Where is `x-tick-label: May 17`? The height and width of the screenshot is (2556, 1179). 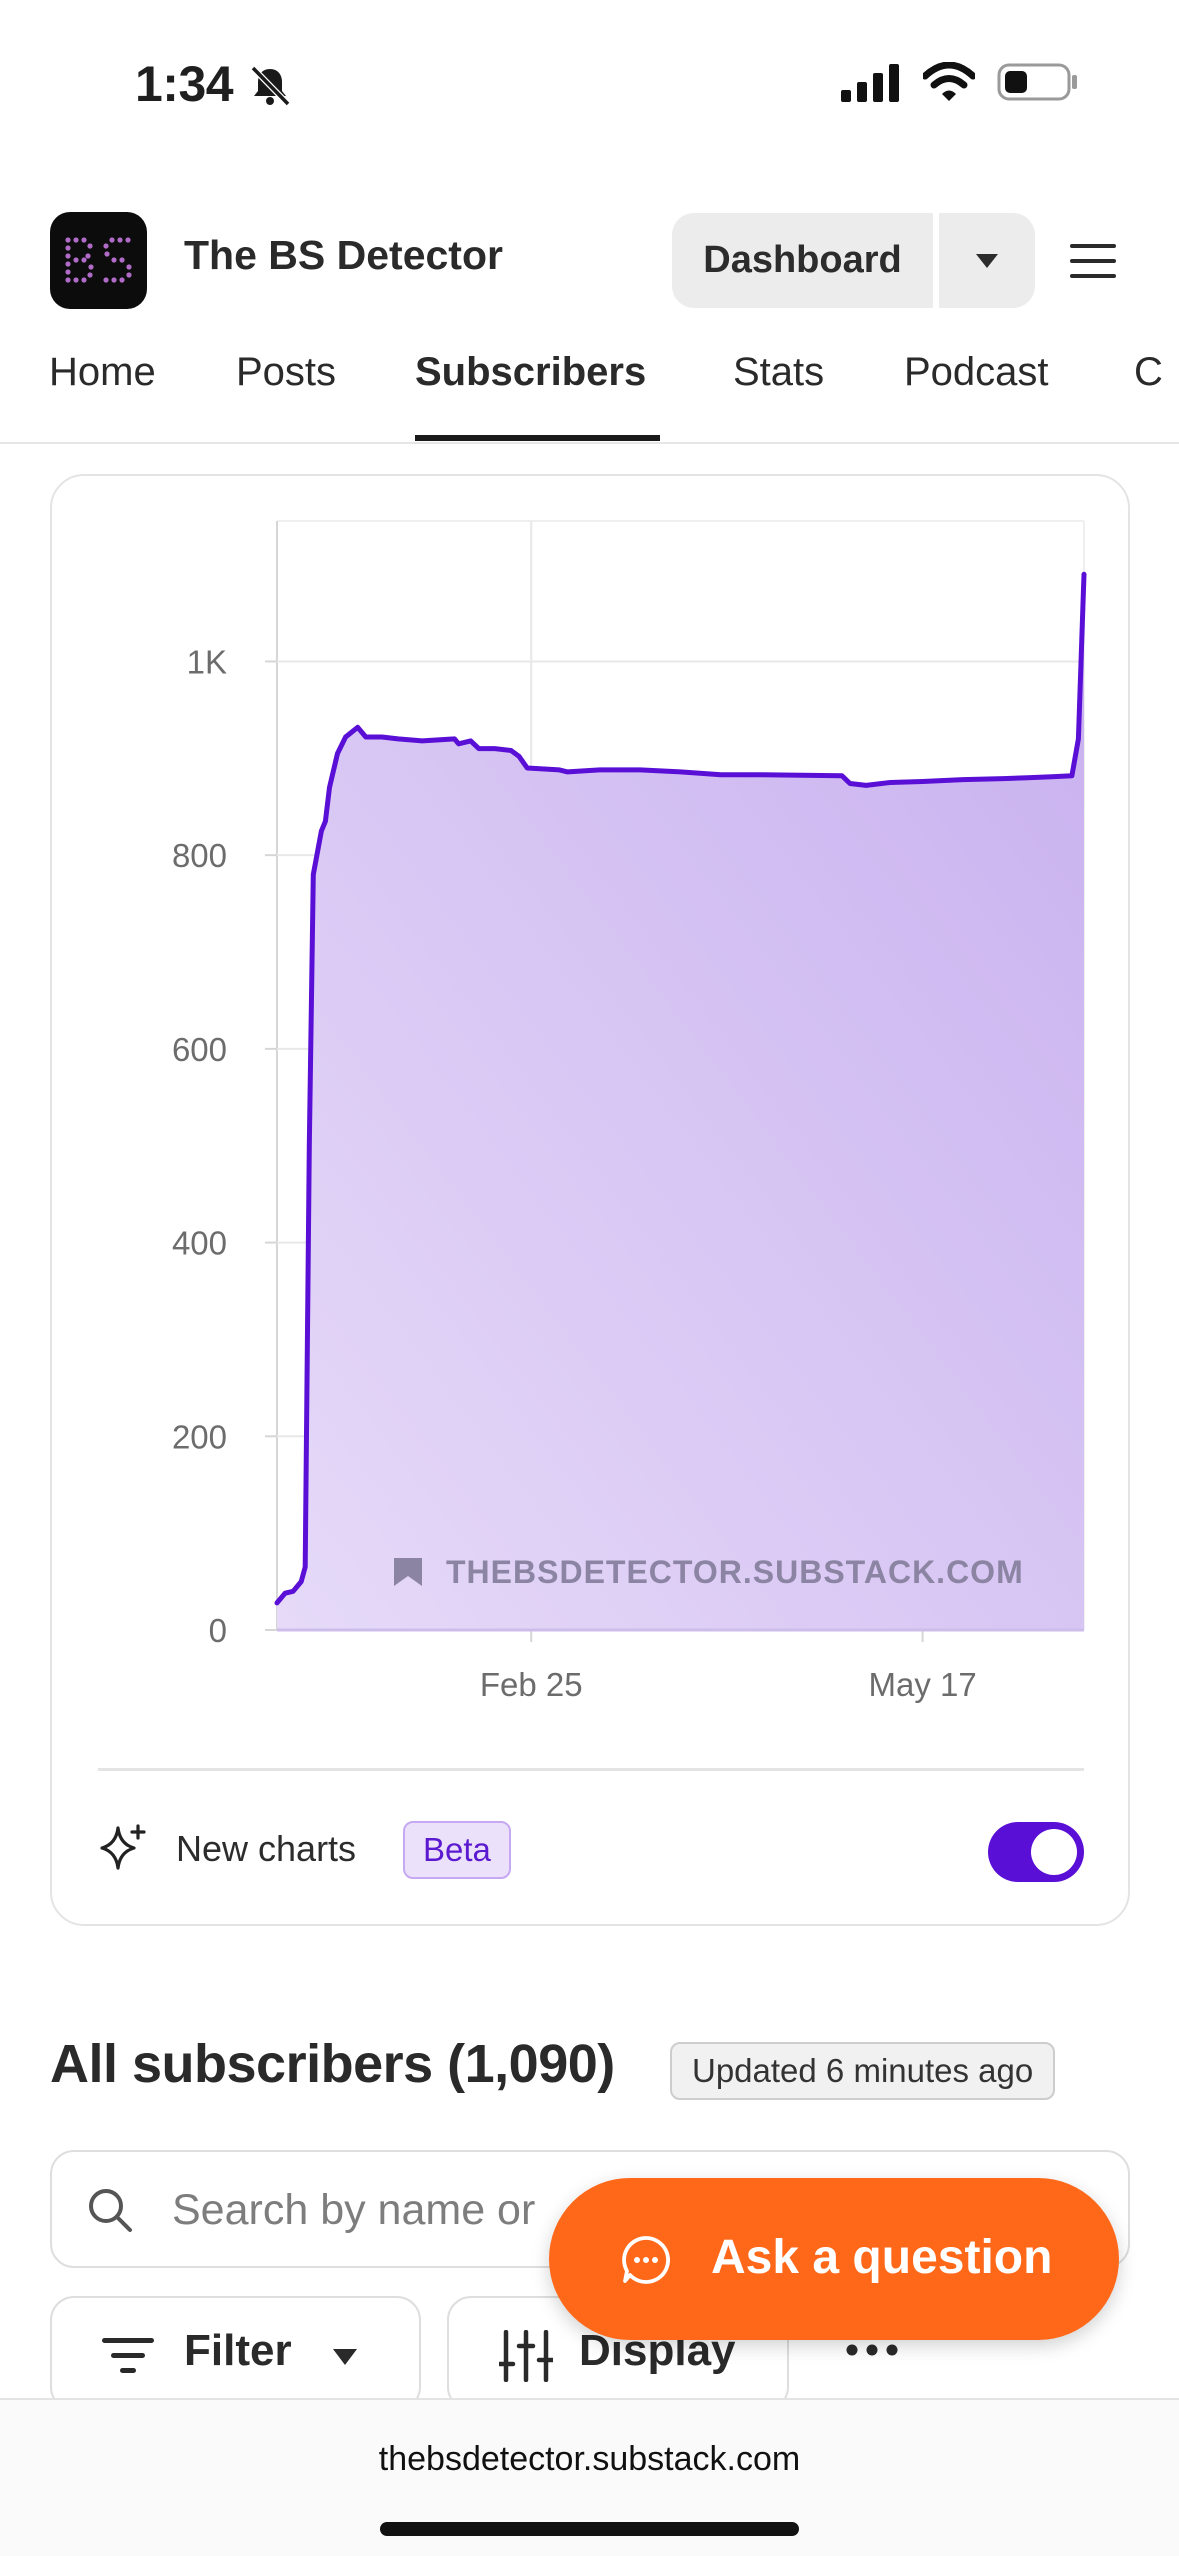 x-tick-label: May 17 is located at coordinates (922, 1684).